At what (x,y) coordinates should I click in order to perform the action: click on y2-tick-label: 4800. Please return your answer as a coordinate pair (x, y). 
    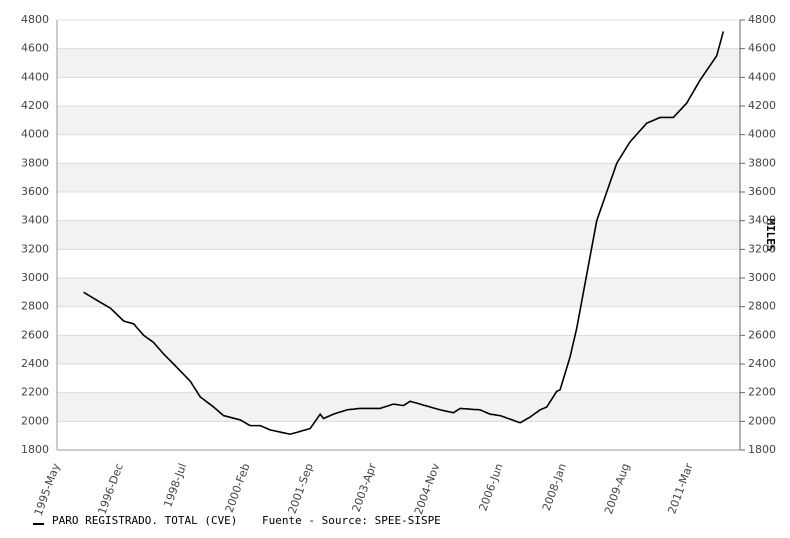
    Looking at the image, I should click on (762, 19).